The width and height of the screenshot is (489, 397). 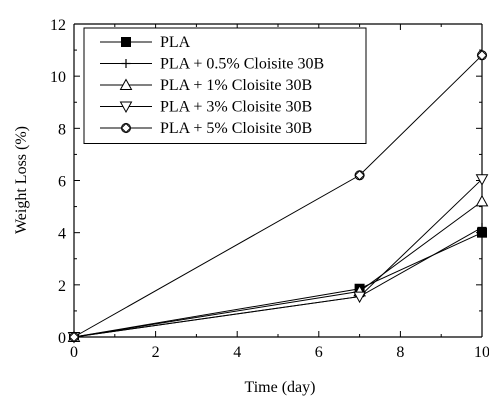 What do you see at coordinates (156, 352) in the screenshot?
I see `x-tick-label: 2` at bounding box center [156, 352].